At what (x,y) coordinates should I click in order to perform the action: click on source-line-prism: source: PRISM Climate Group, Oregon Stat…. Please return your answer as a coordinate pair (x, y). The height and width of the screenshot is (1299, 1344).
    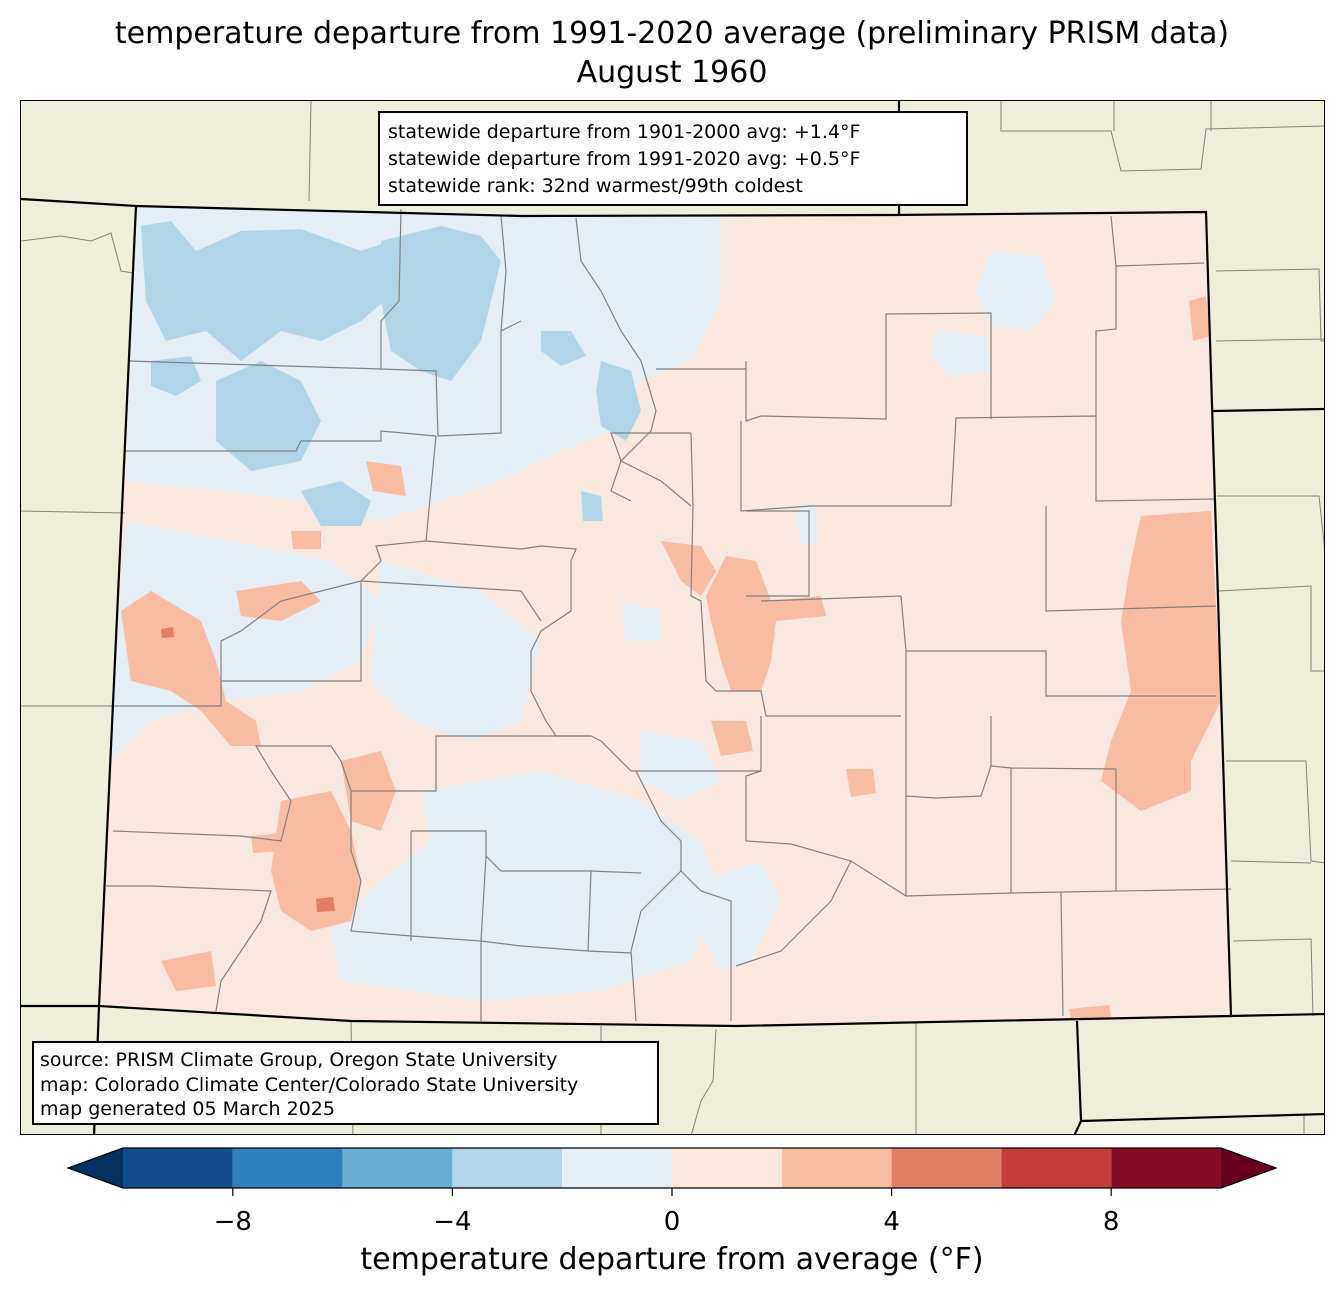
    Looking at the image, I should click on (299, 1060).